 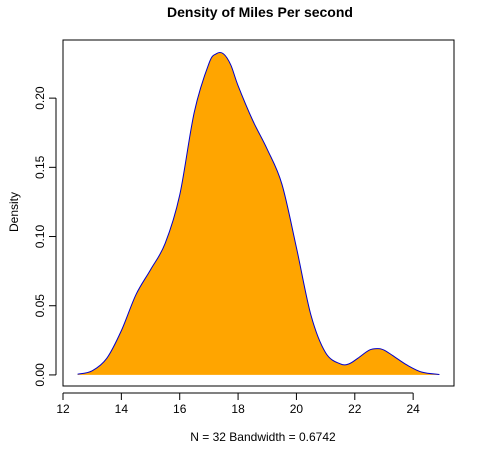 I want to click on x-tick-label: 24, so click(x=413, y=409).